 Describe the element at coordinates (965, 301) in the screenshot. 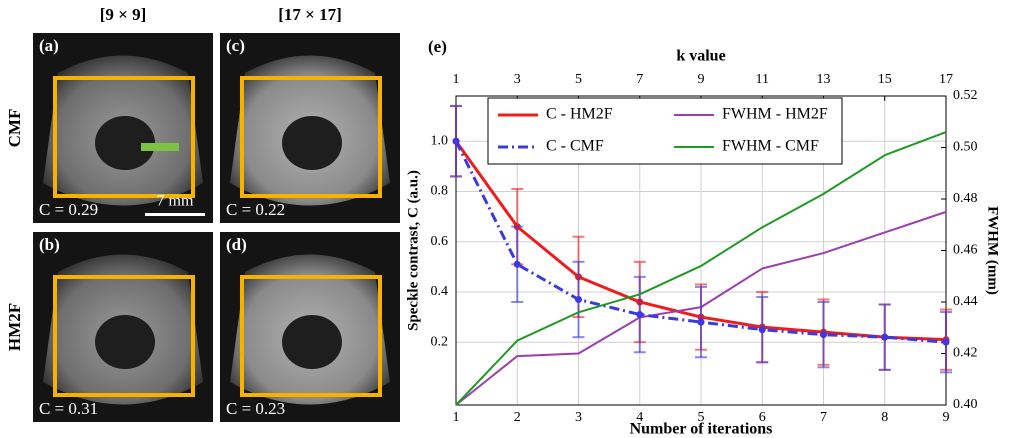

I see `y2-tick-label: 0.44` at that location.